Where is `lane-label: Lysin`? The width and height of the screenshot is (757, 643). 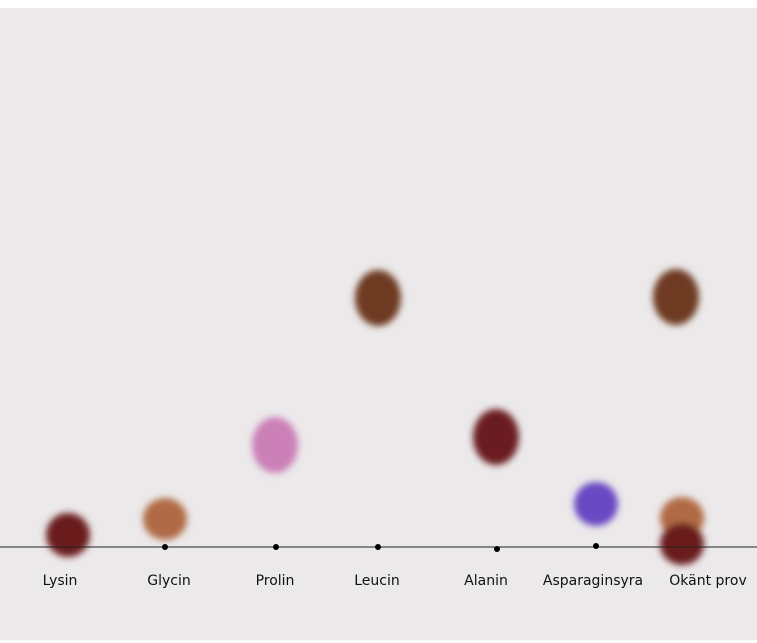
lane-label: Lysin is located at coordinates (60, 581).